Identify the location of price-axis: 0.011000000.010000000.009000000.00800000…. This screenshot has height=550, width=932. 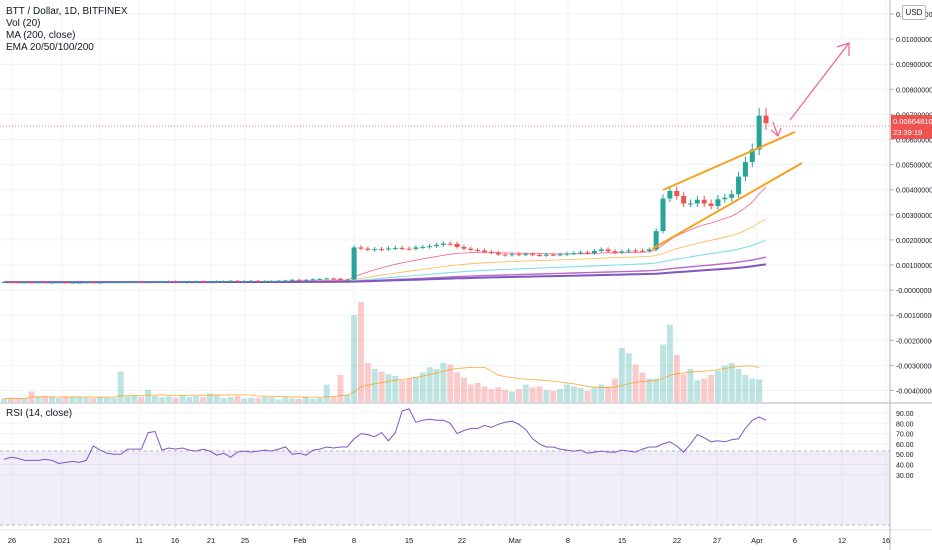
(911, 204).